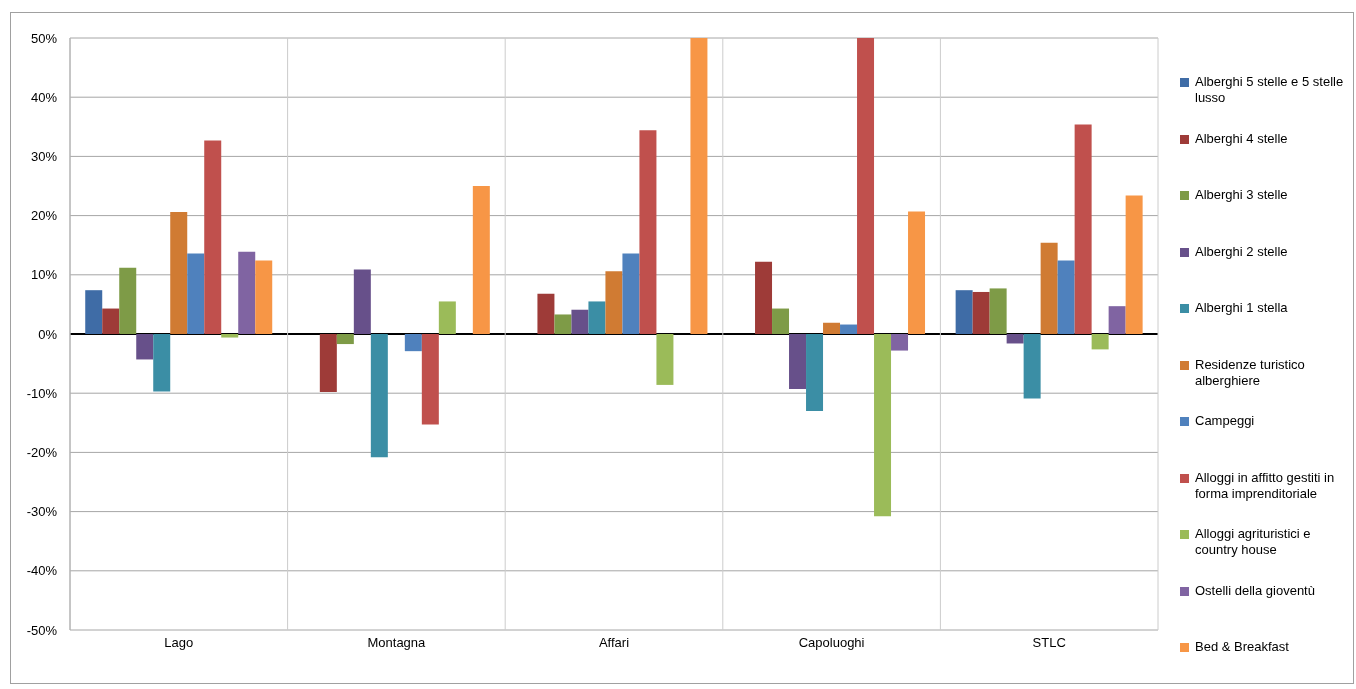 The height and width of the screenshot is (689, 1356). I want to click on x-tick-label: Capoluoghi, so click(831, 643).